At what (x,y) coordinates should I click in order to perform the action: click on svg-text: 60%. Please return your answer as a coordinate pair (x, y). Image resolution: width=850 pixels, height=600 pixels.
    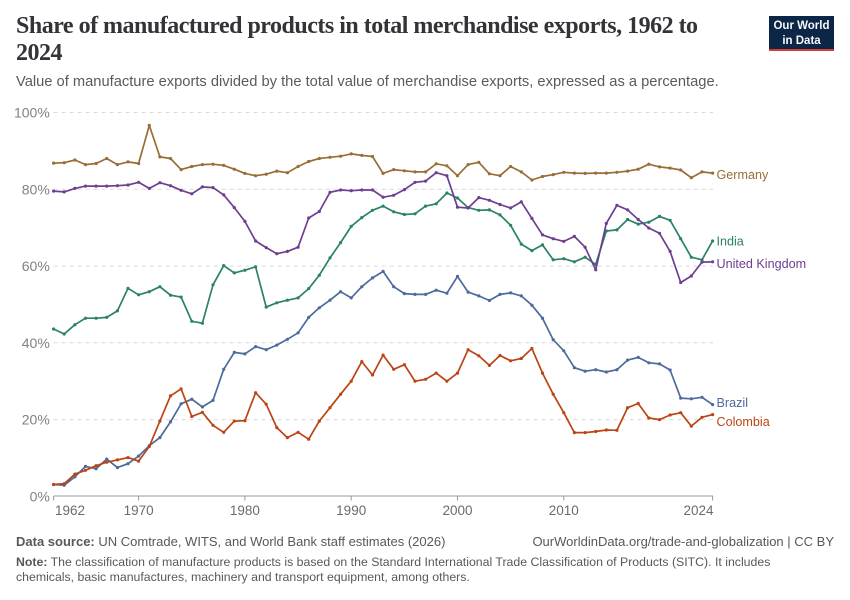
    Looking at the image, I should click on (36, 266).